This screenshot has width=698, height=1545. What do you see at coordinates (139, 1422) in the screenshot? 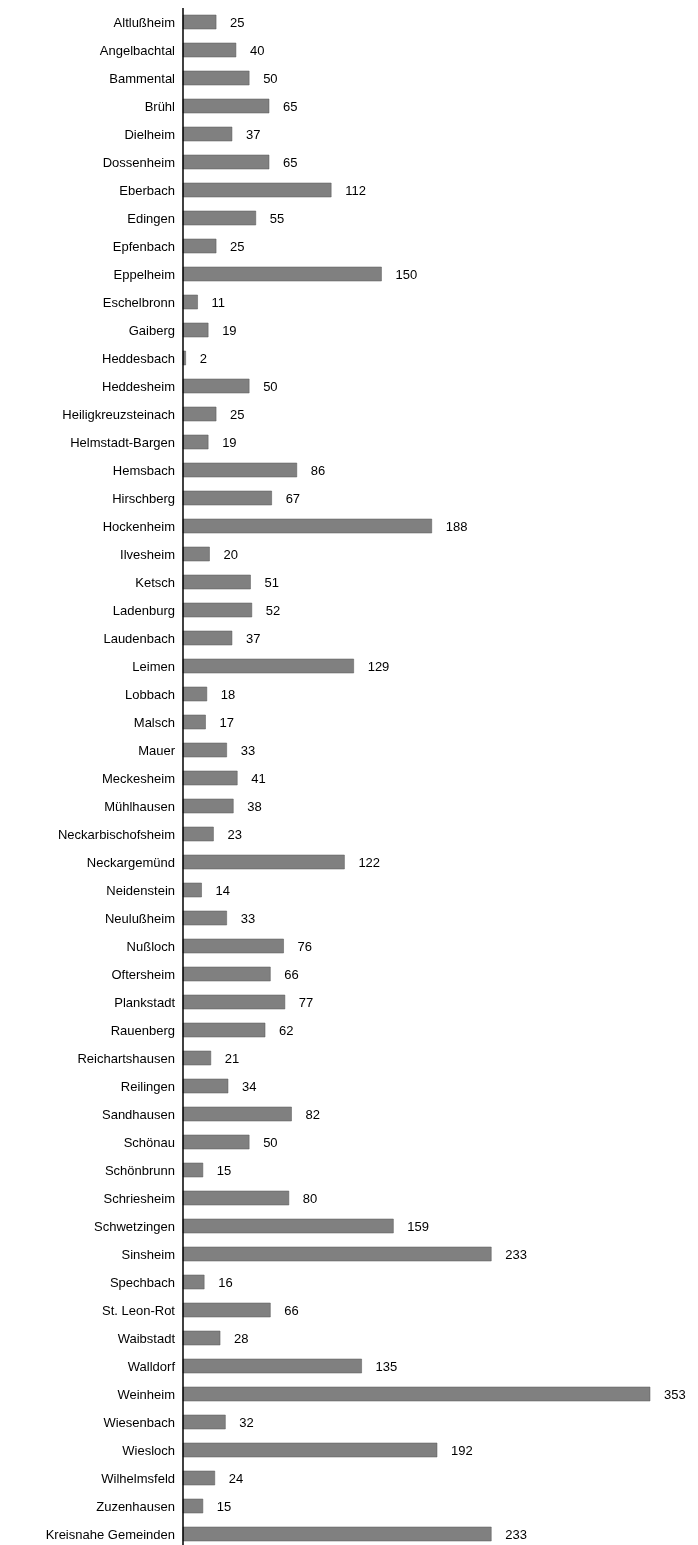
I see `y-tick-label: Wiesenbach` at bounding box center [139, 1422].